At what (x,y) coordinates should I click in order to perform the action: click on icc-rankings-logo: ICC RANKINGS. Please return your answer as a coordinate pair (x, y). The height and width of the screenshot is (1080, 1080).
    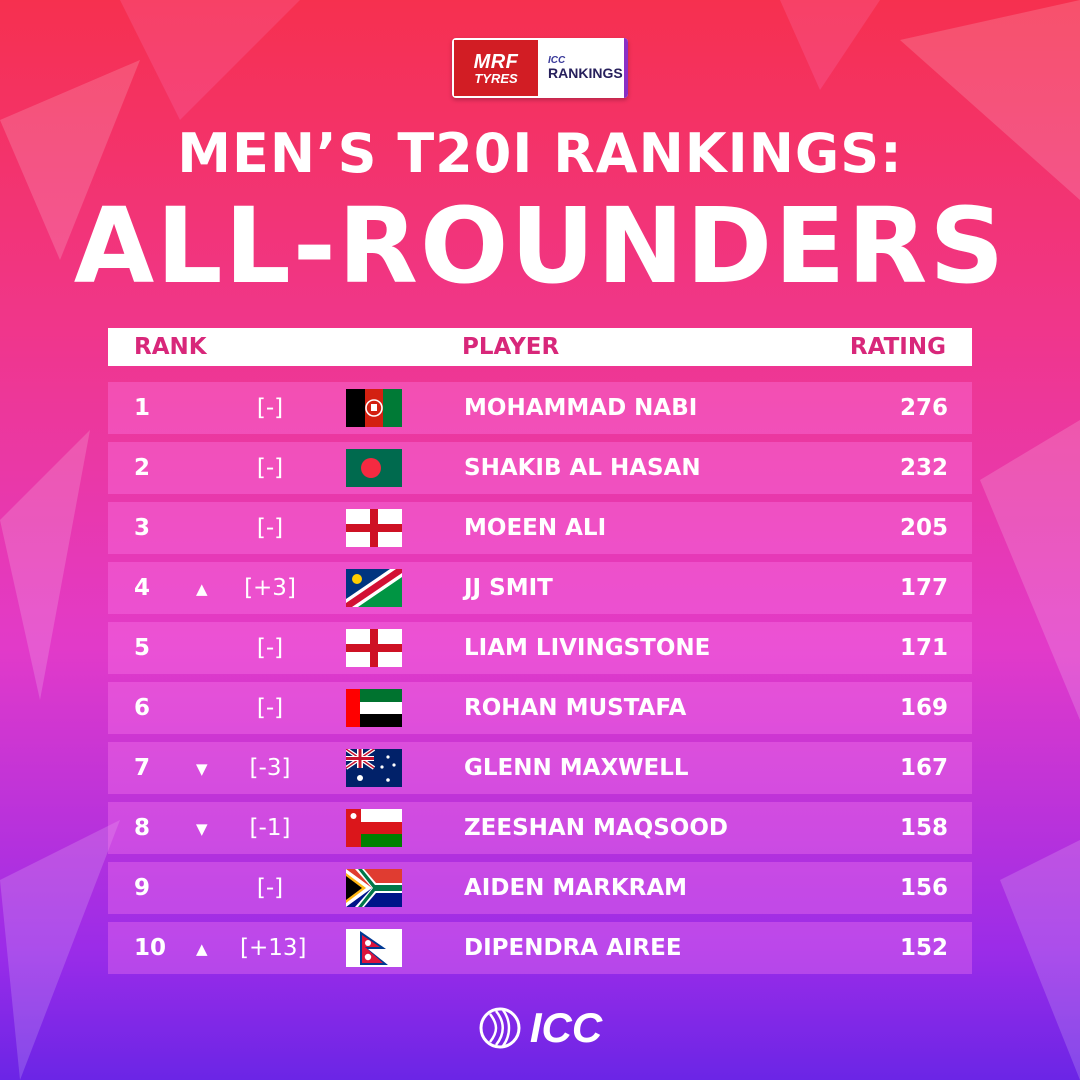
    Looking at the image, I should click on (584, 68).